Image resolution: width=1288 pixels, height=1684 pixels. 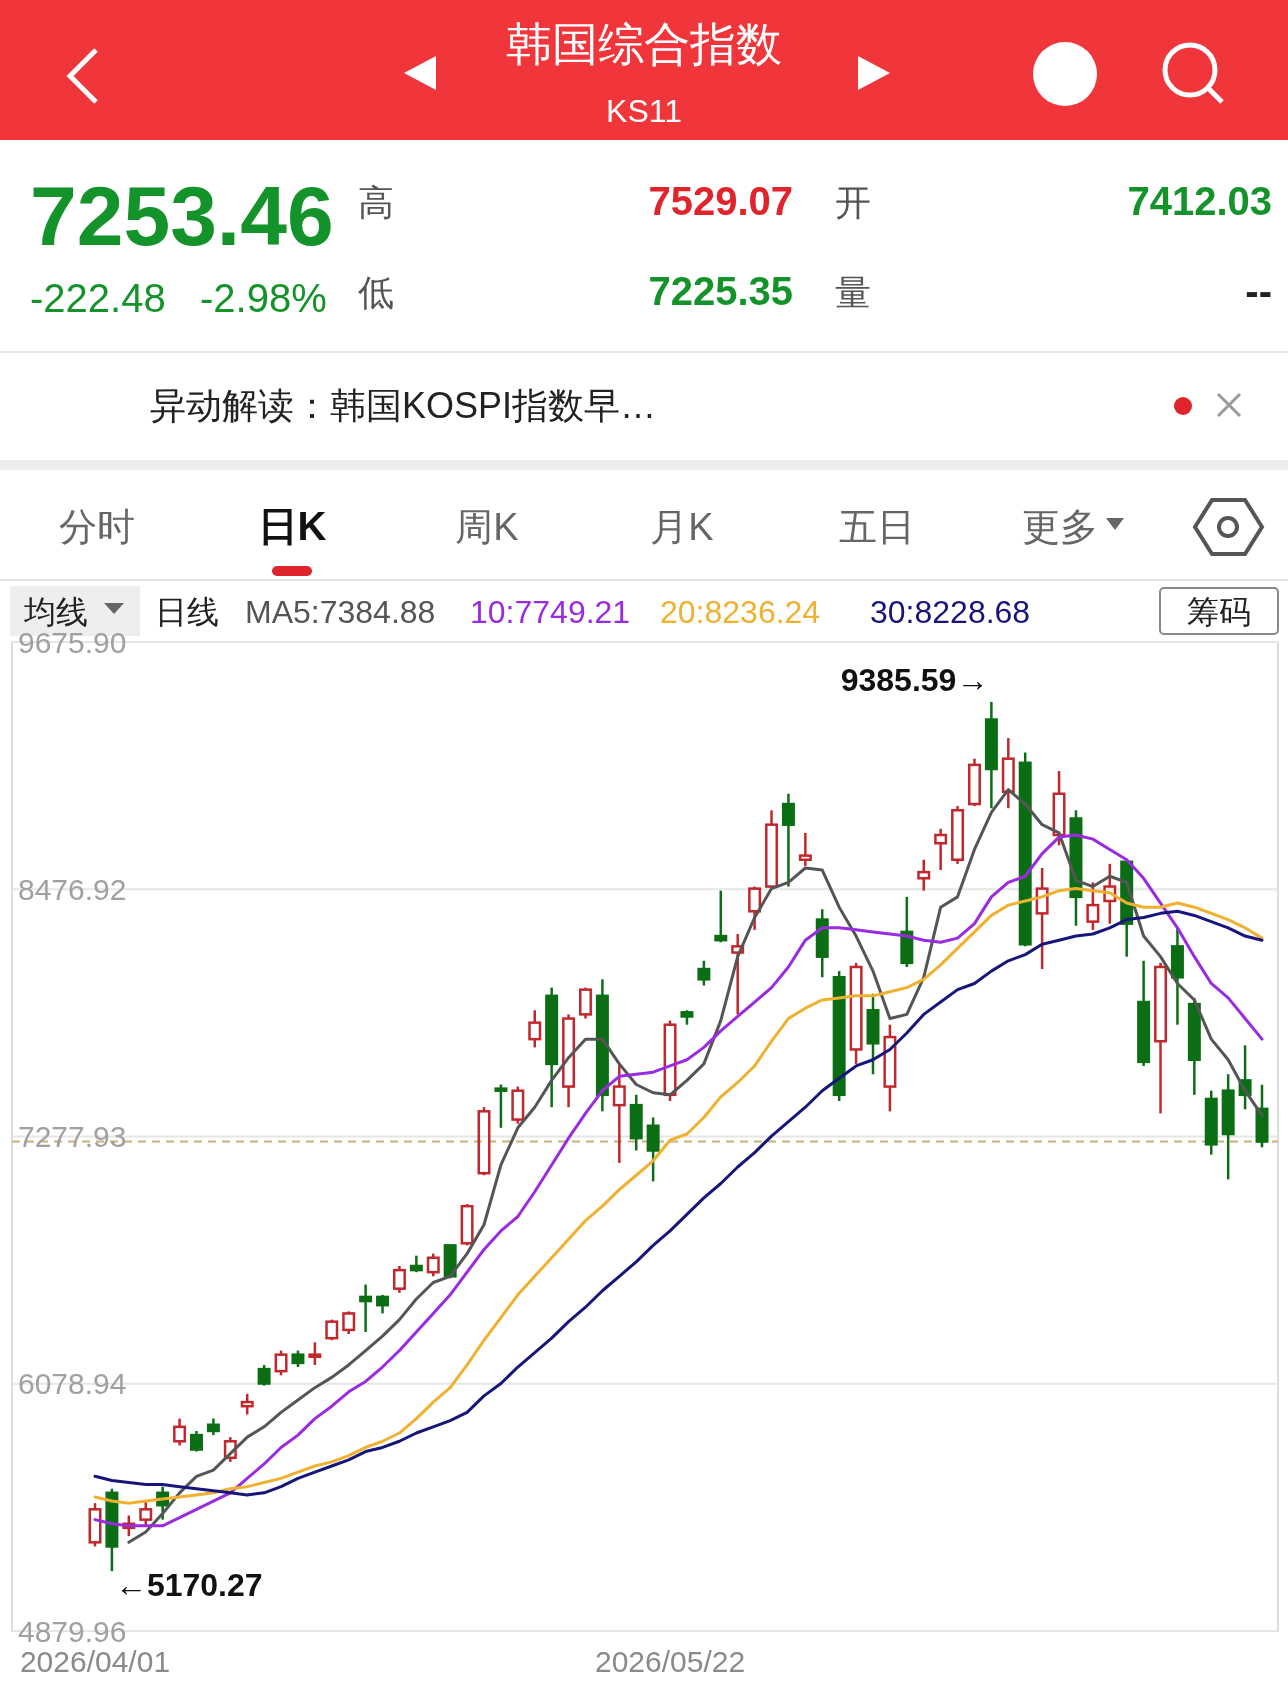 I want to click on annotation: -222.48, so click(x=98, y=298).